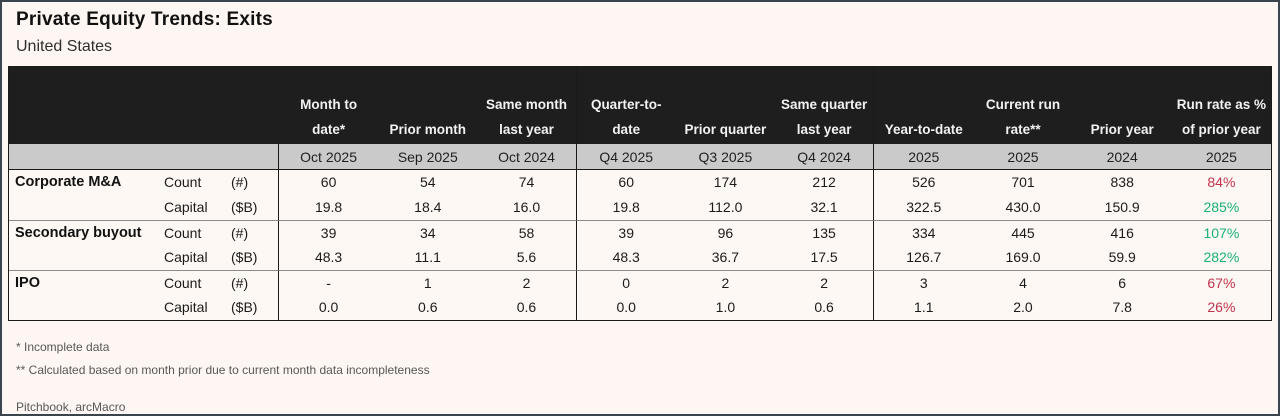  I want to click on value-cell: 3, so click(924, 282).